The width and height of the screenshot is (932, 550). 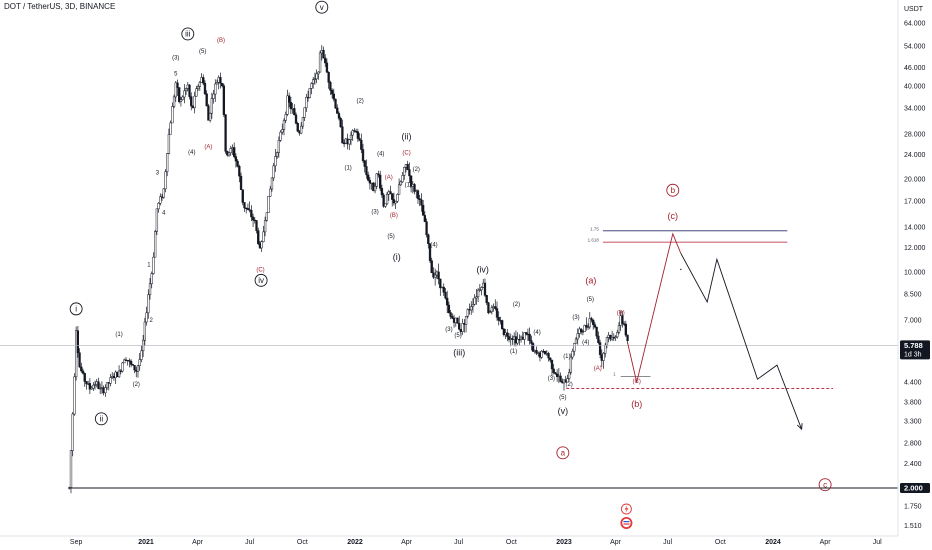 What do you see at coordinates (626, 516) in the screenshot?
I see `event-icons` at bounding box center [626, 516].